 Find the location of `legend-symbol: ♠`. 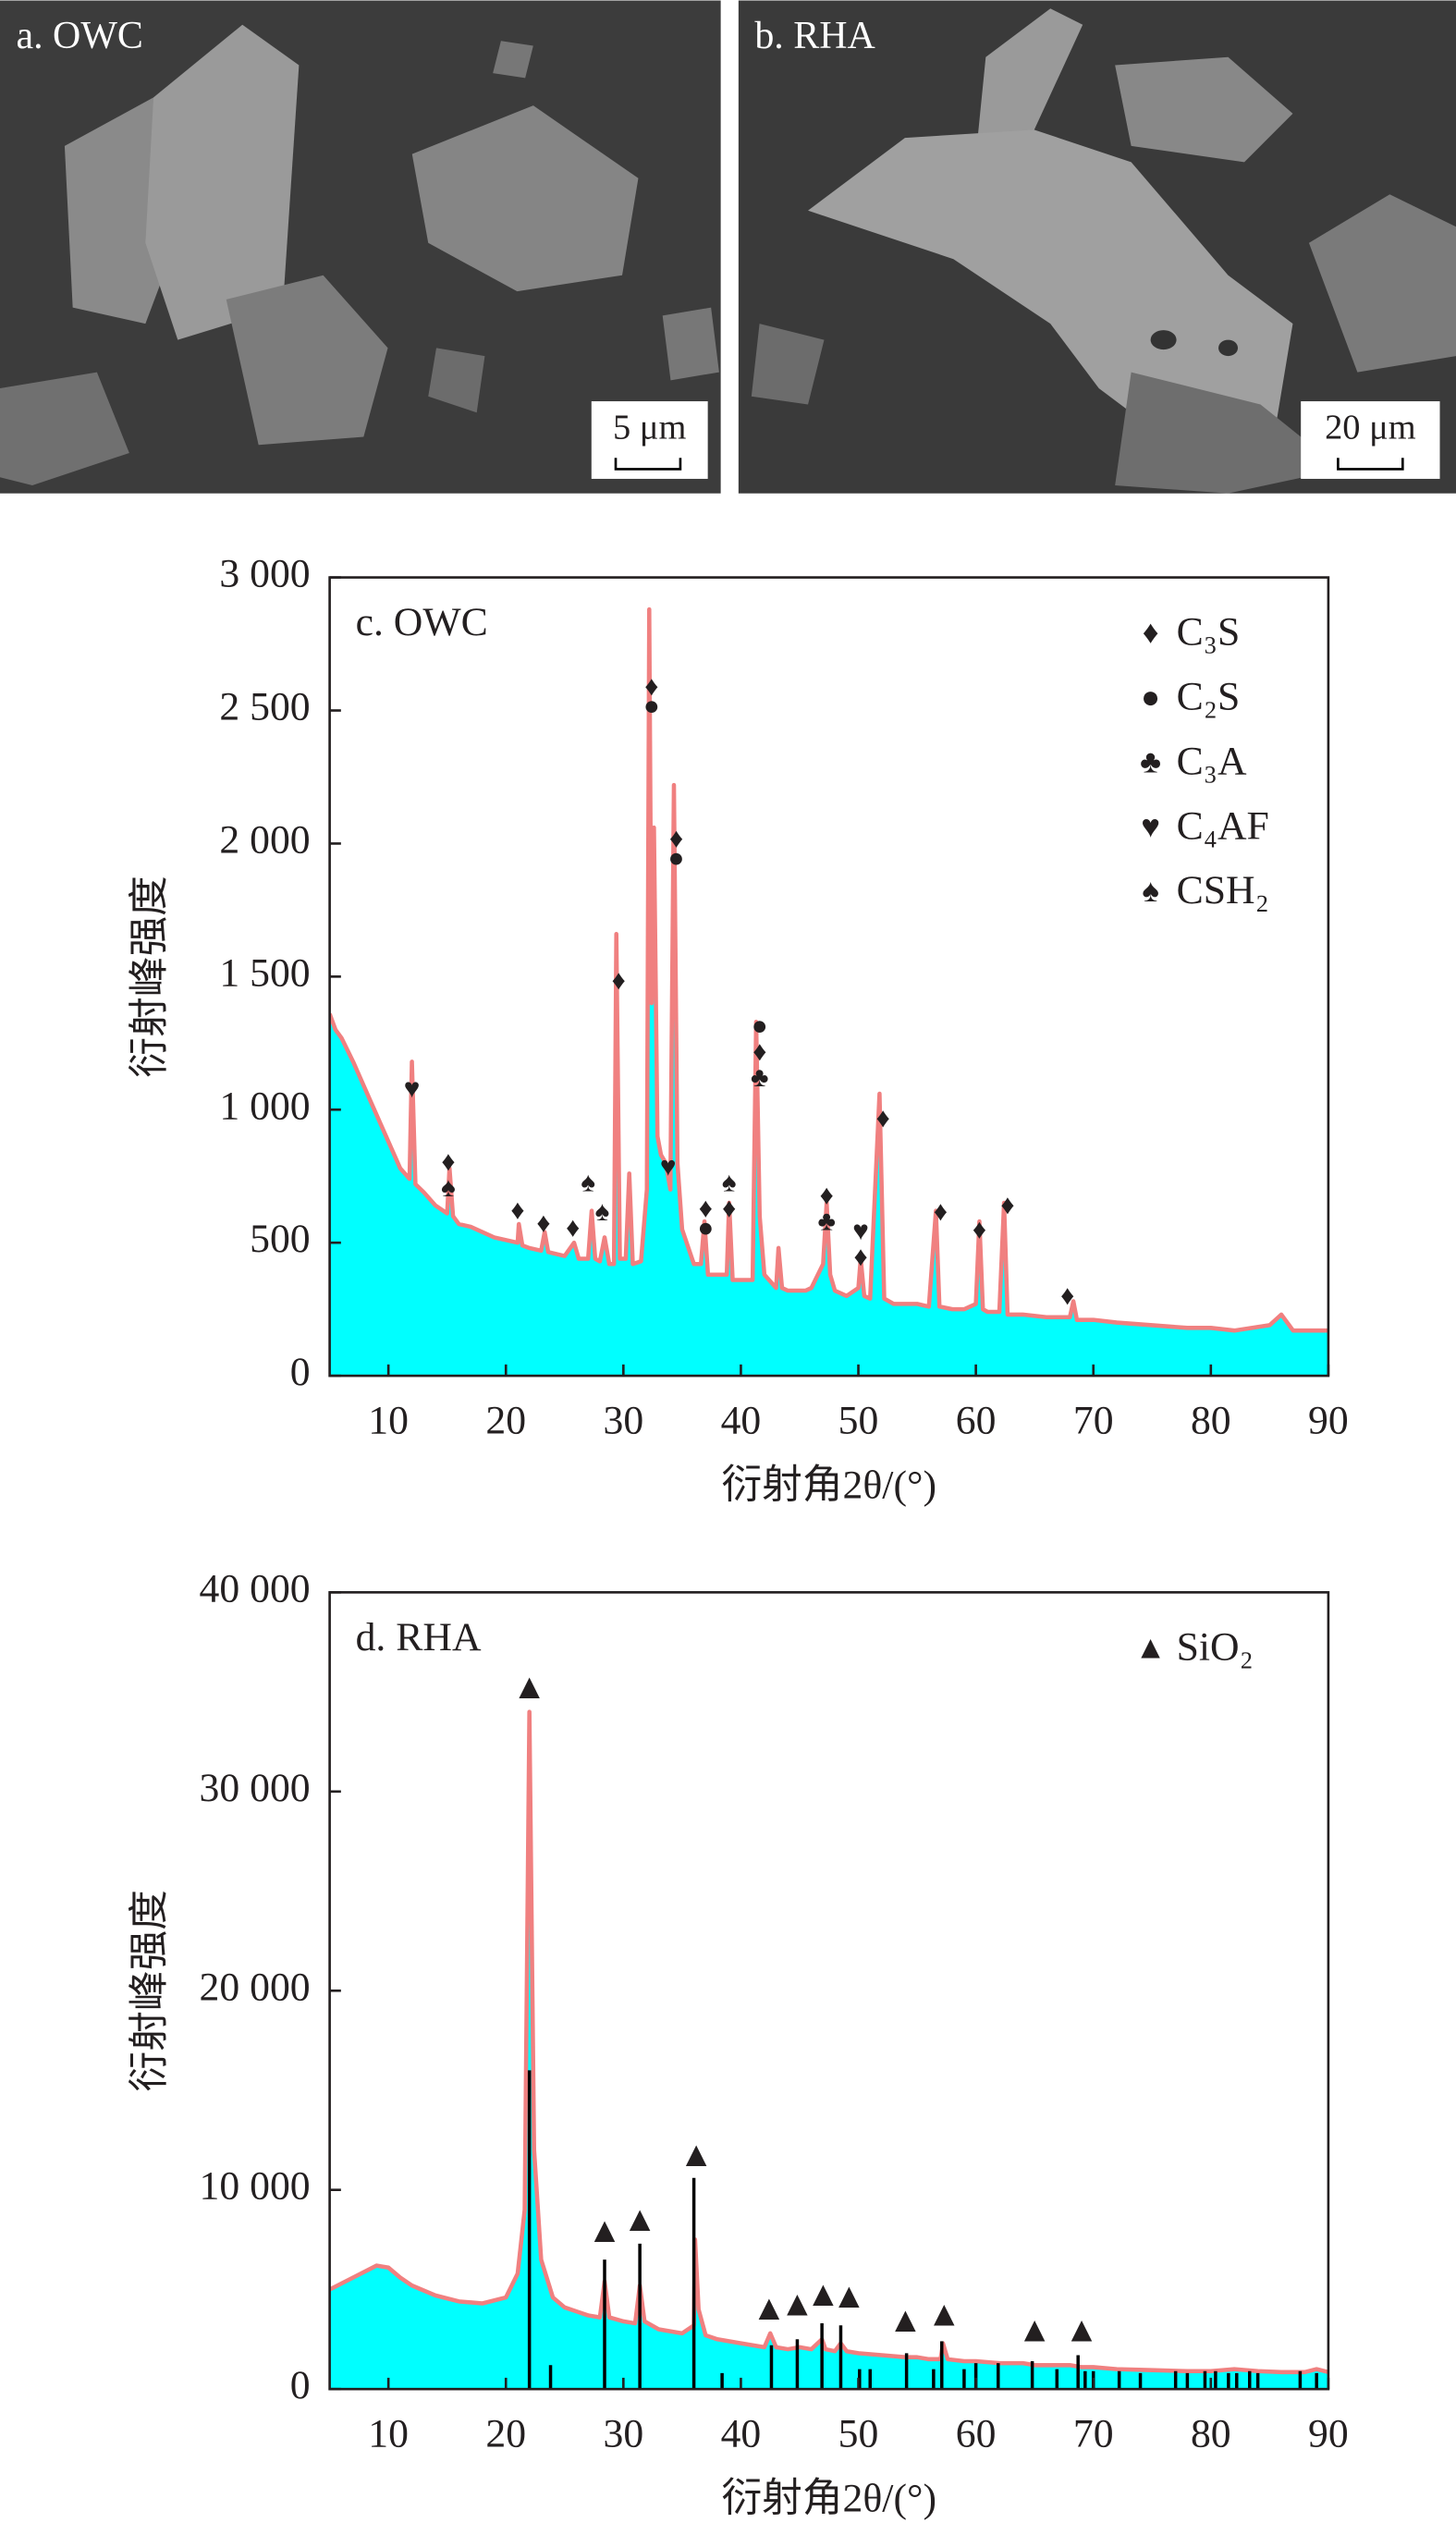

legend-symbol: ♠ is located at coordinates (1150, 891).